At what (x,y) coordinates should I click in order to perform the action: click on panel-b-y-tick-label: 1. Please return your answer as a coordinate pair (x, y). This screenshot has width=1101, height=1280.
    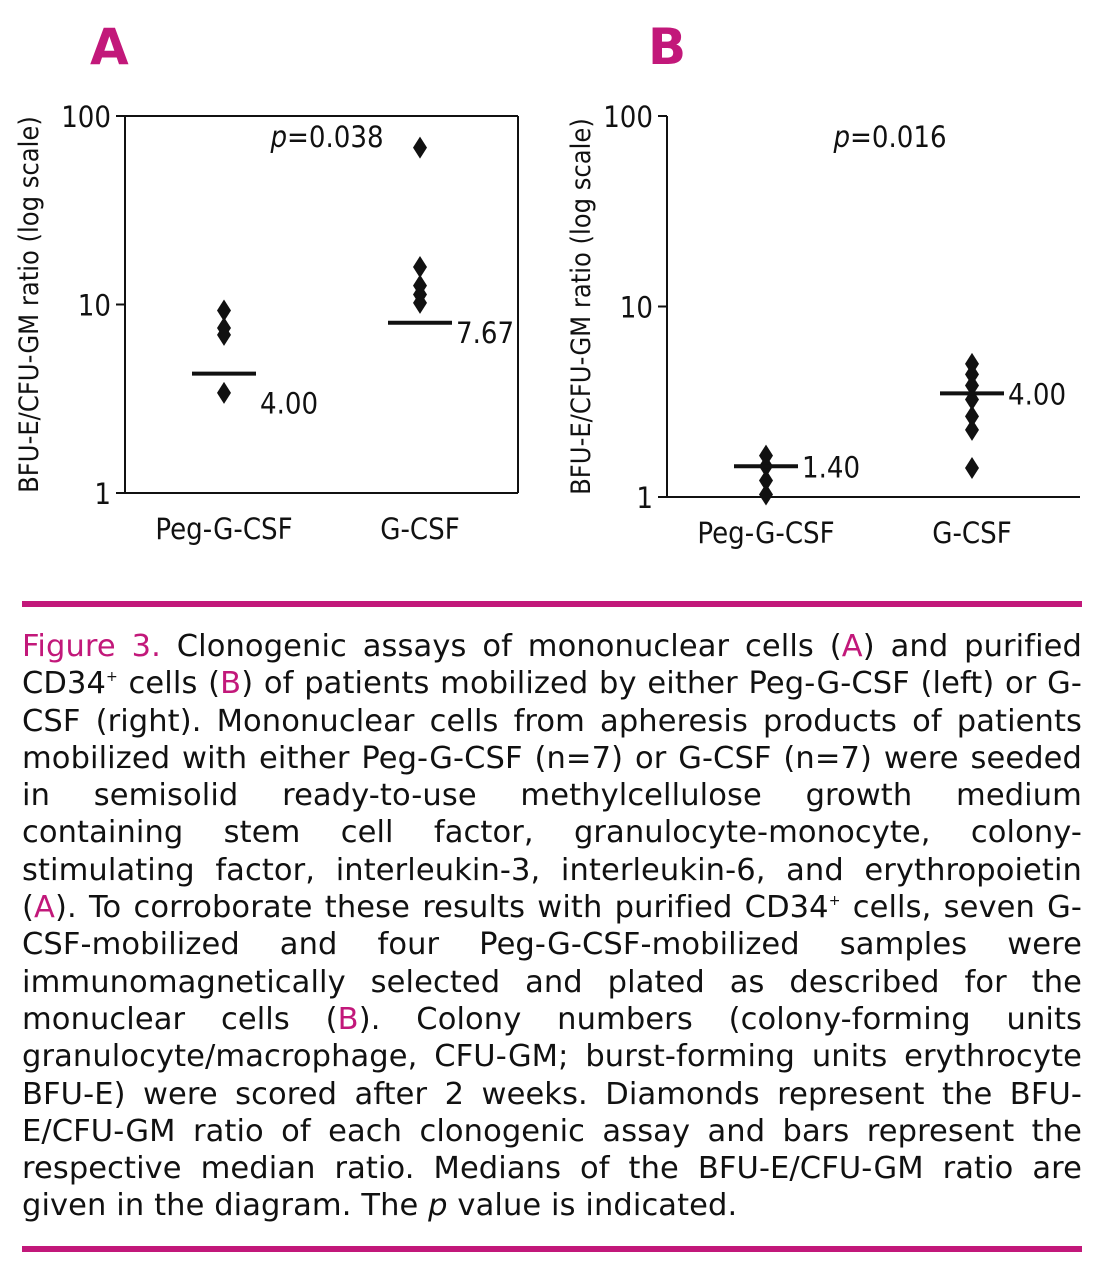
    Looking at the image, I should click on (644, 498).